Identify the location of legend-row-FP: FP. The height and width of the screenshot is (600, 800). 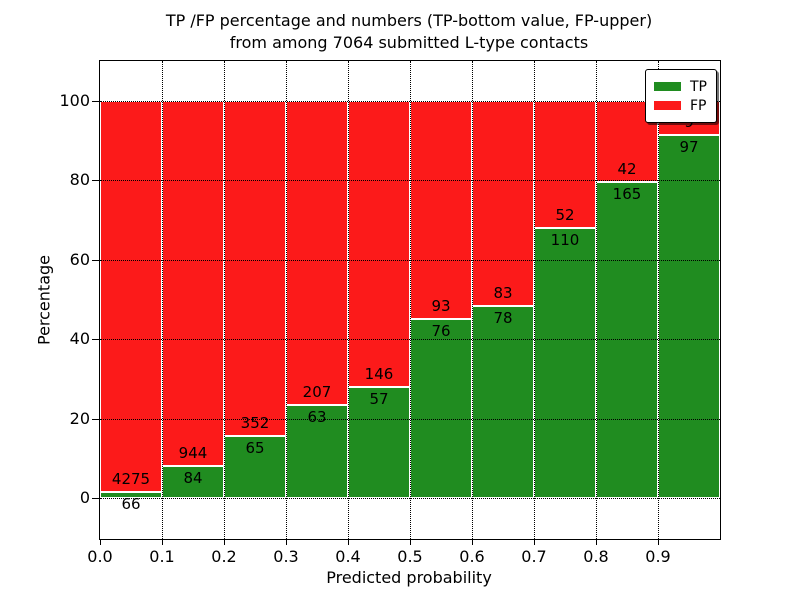
(681, 105).